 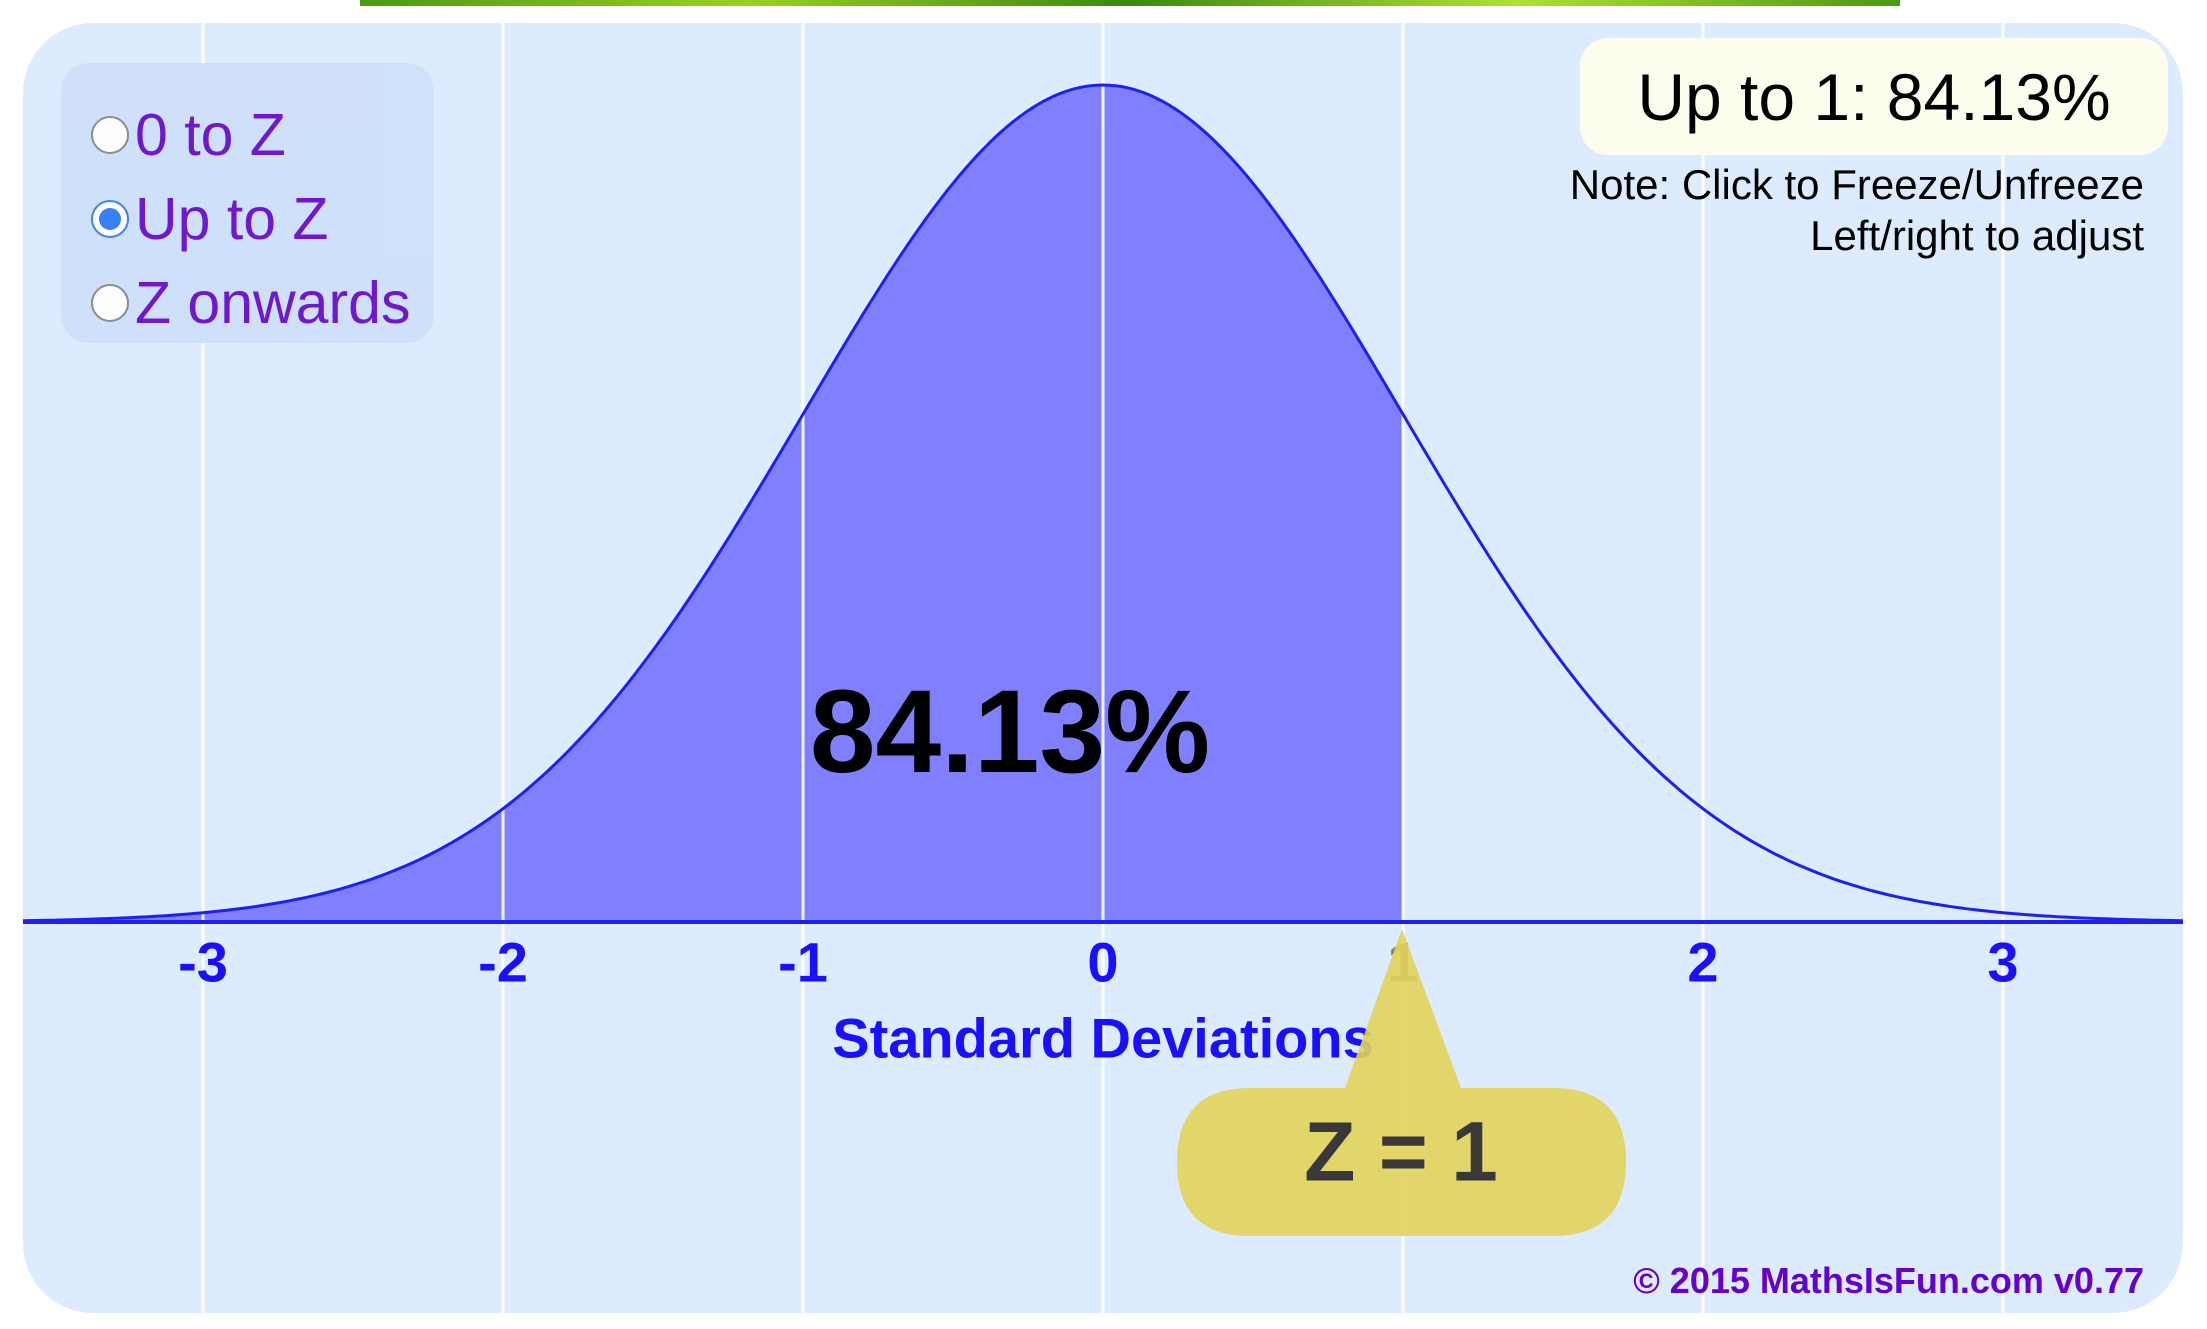 What do you see at coordinates (1010, 732) in the screenshot?
I see `area-percent-label: 84.13%` at bounding box center [1010, 732].